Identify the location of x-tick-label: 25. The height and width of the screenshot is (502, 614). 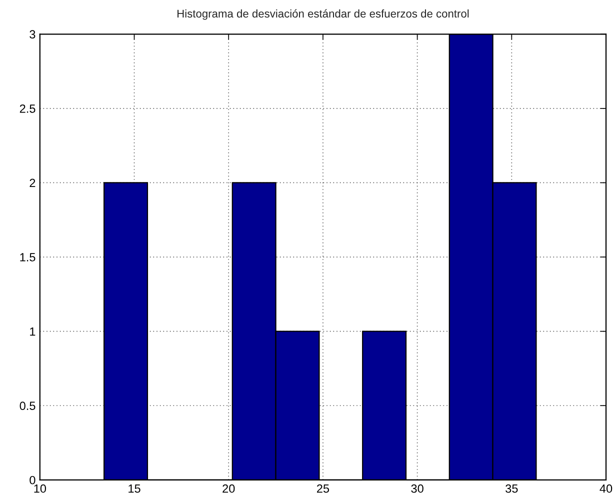
(323, 488).